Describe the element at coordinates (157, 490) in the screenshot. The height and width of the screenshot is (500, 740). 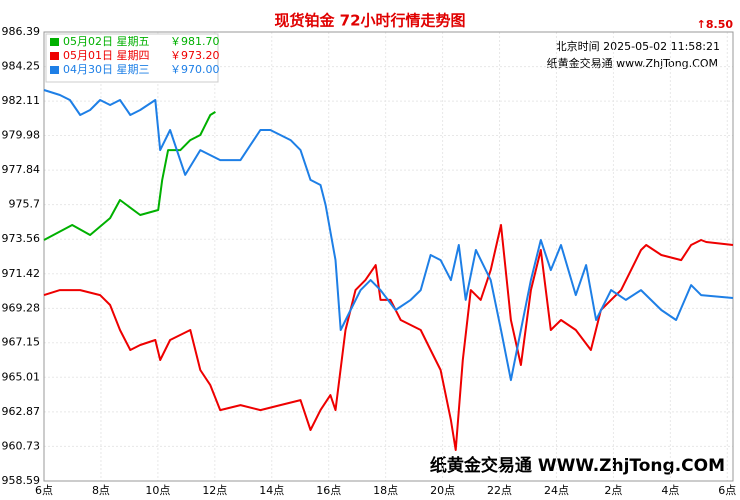
I see `x-tick-label: 10点` at that location.